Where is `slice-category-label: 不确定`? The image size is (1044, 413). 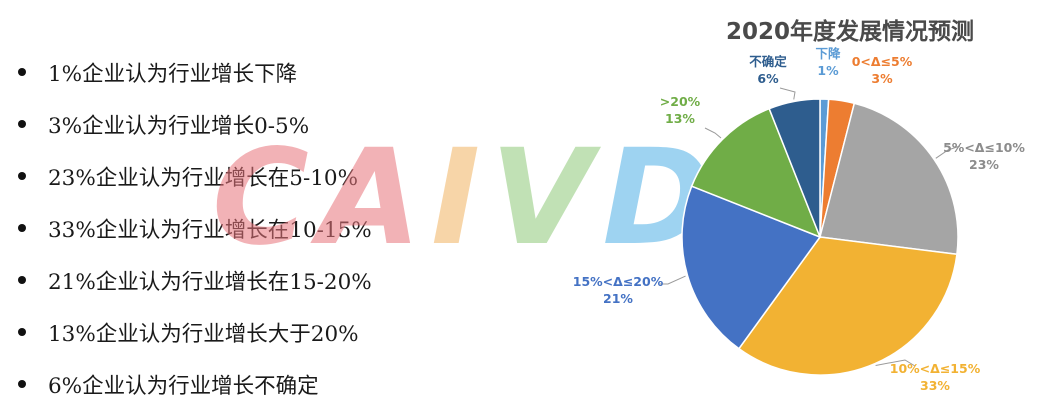 slice-category-label: 不确定 is located at coordinates (768, 61).